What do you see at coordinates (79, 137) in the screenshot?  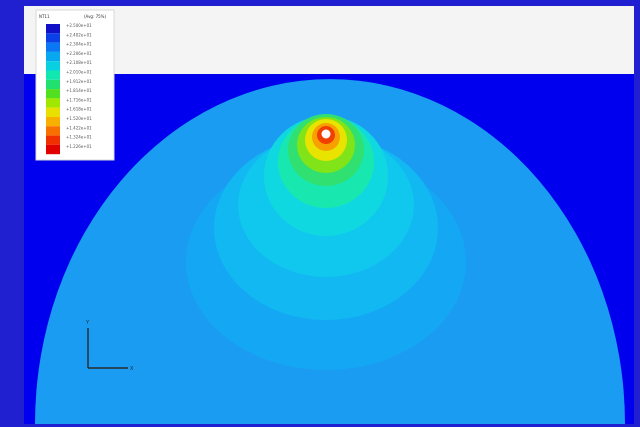 I see `legend-label: +1.324e+01` at bounding box center [79, 137].